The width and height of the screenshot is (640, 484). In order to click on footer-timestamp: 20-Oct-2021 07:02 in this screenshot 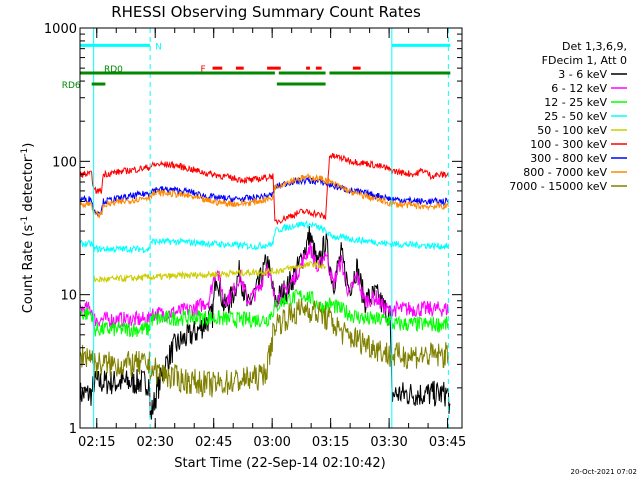, I will do `click(604, 472)`.